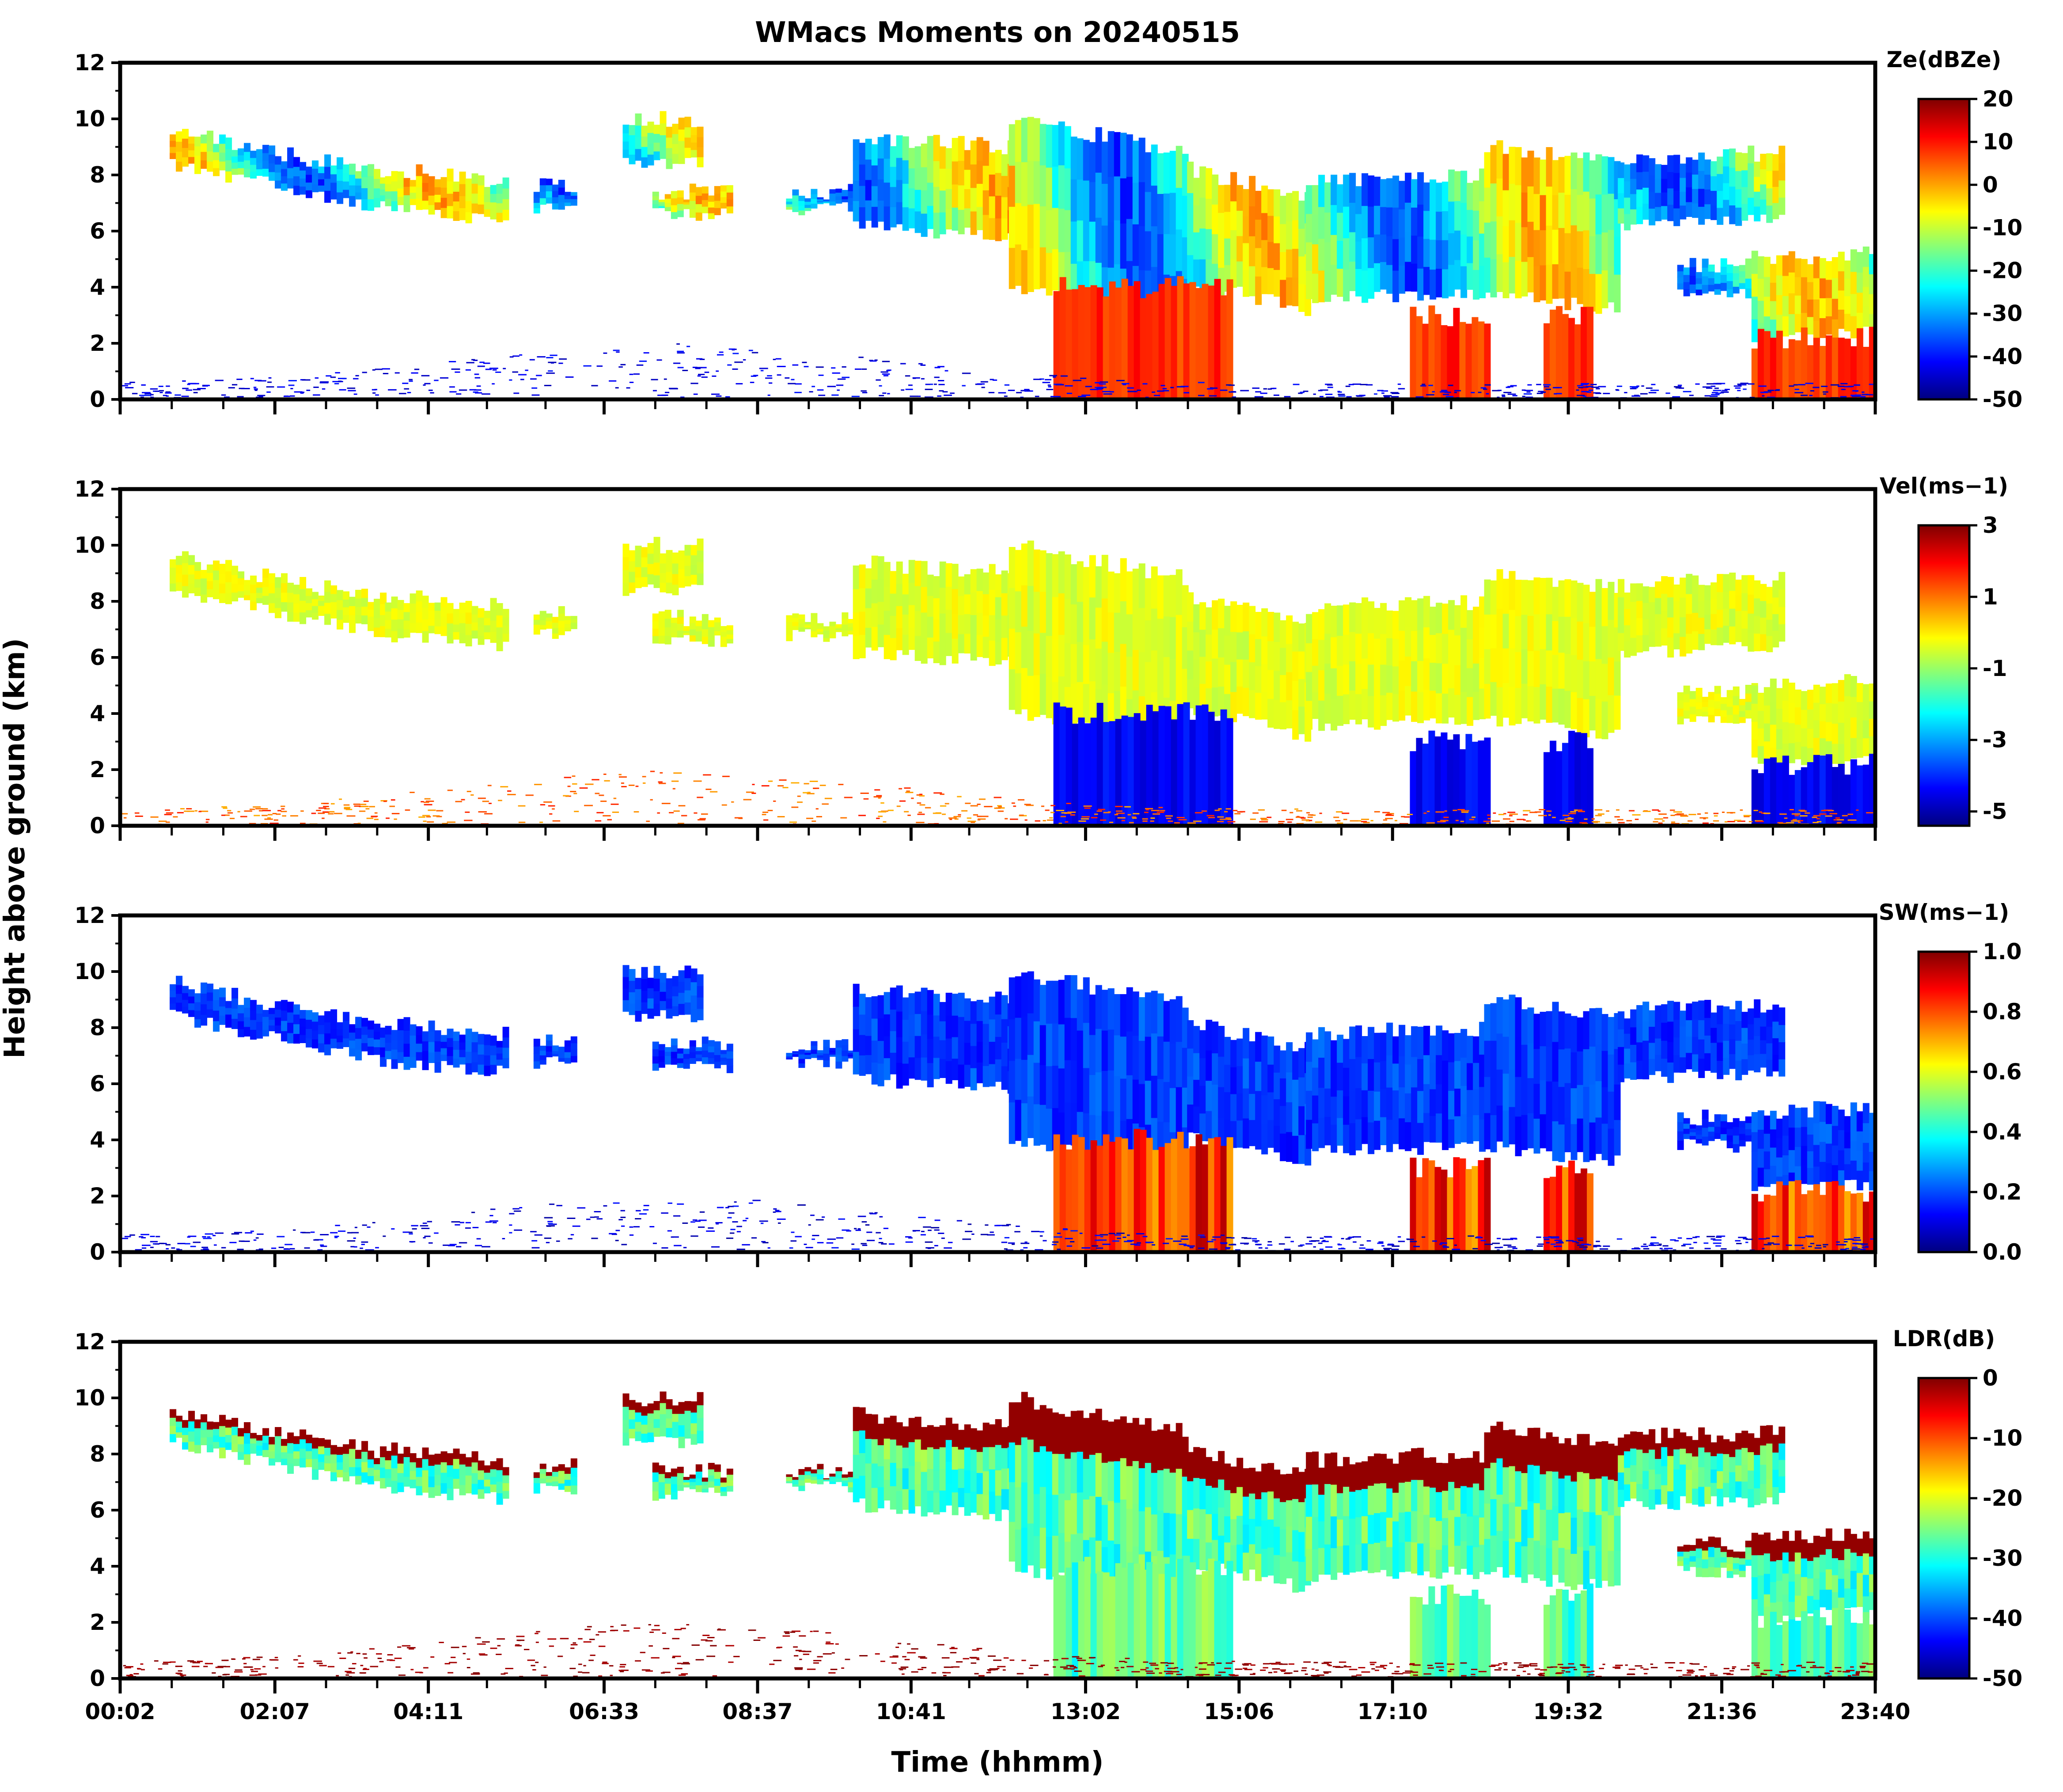 The image size is (2063, 1792). Describe the element at coordinates (2002, 1252) in the screenshot. I see `colorbar-tick-label: 0.0` at that location.